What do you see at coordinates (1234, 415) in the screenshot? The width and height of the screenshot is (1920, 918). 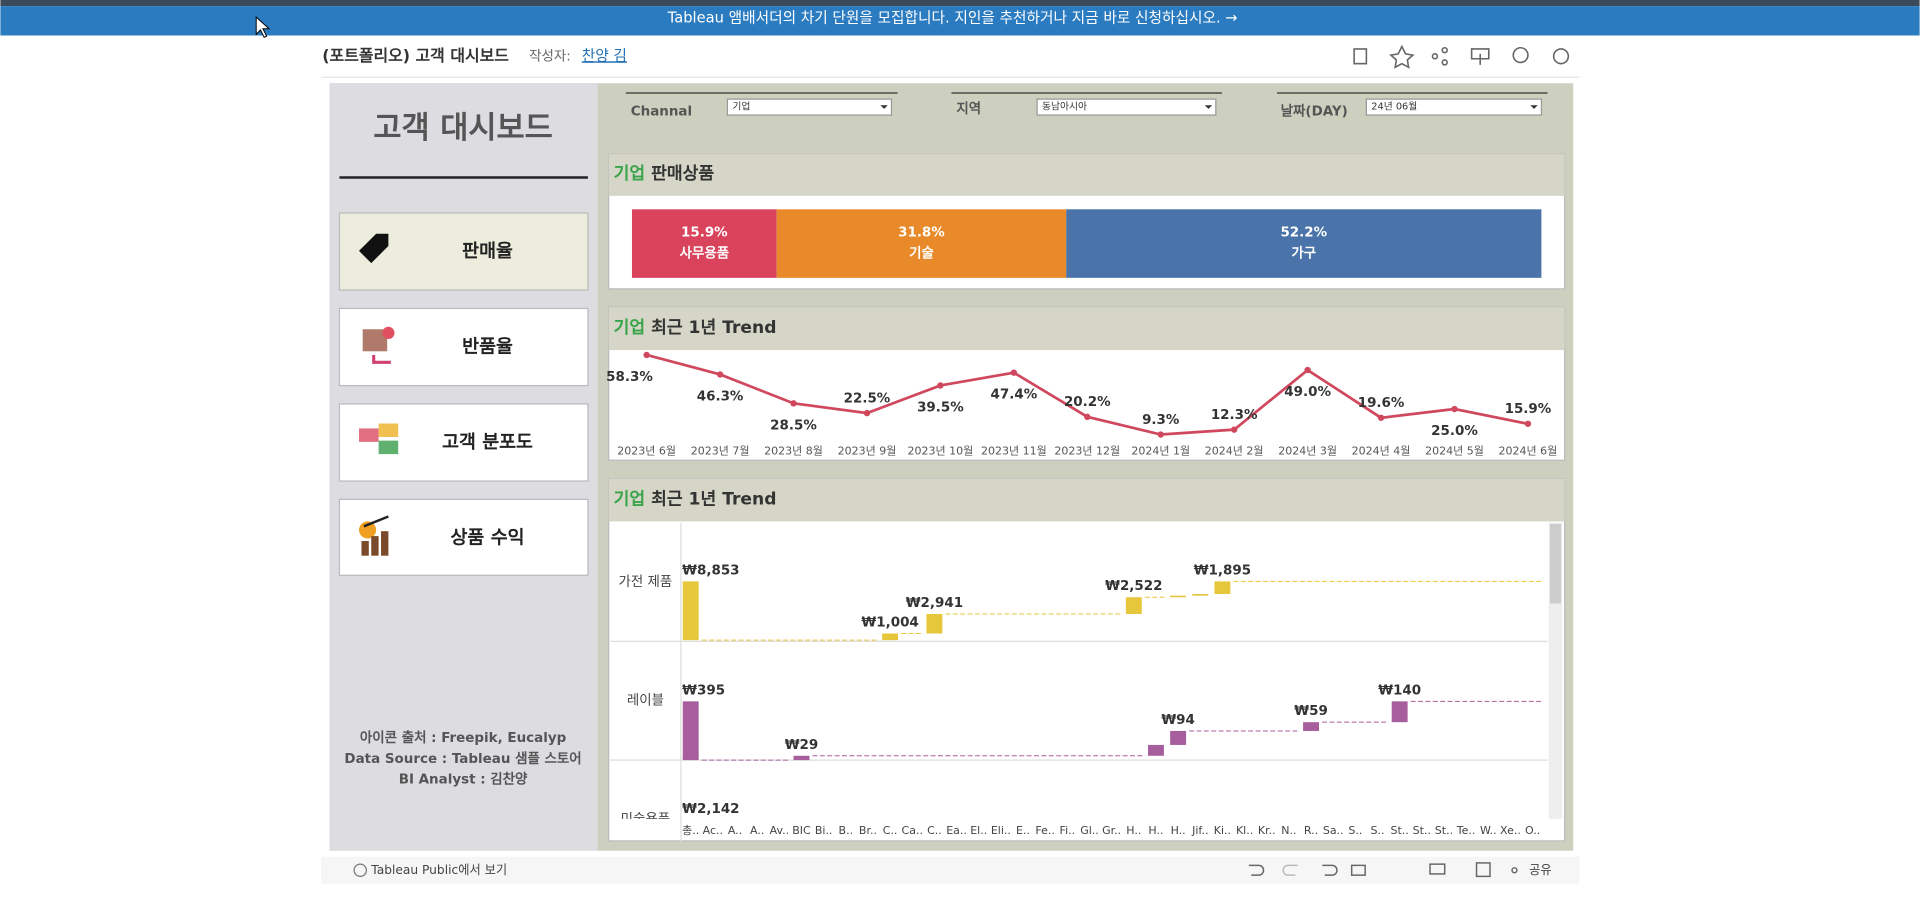 I see `value-label: 12.3%` at bounding box center [1234, 415].